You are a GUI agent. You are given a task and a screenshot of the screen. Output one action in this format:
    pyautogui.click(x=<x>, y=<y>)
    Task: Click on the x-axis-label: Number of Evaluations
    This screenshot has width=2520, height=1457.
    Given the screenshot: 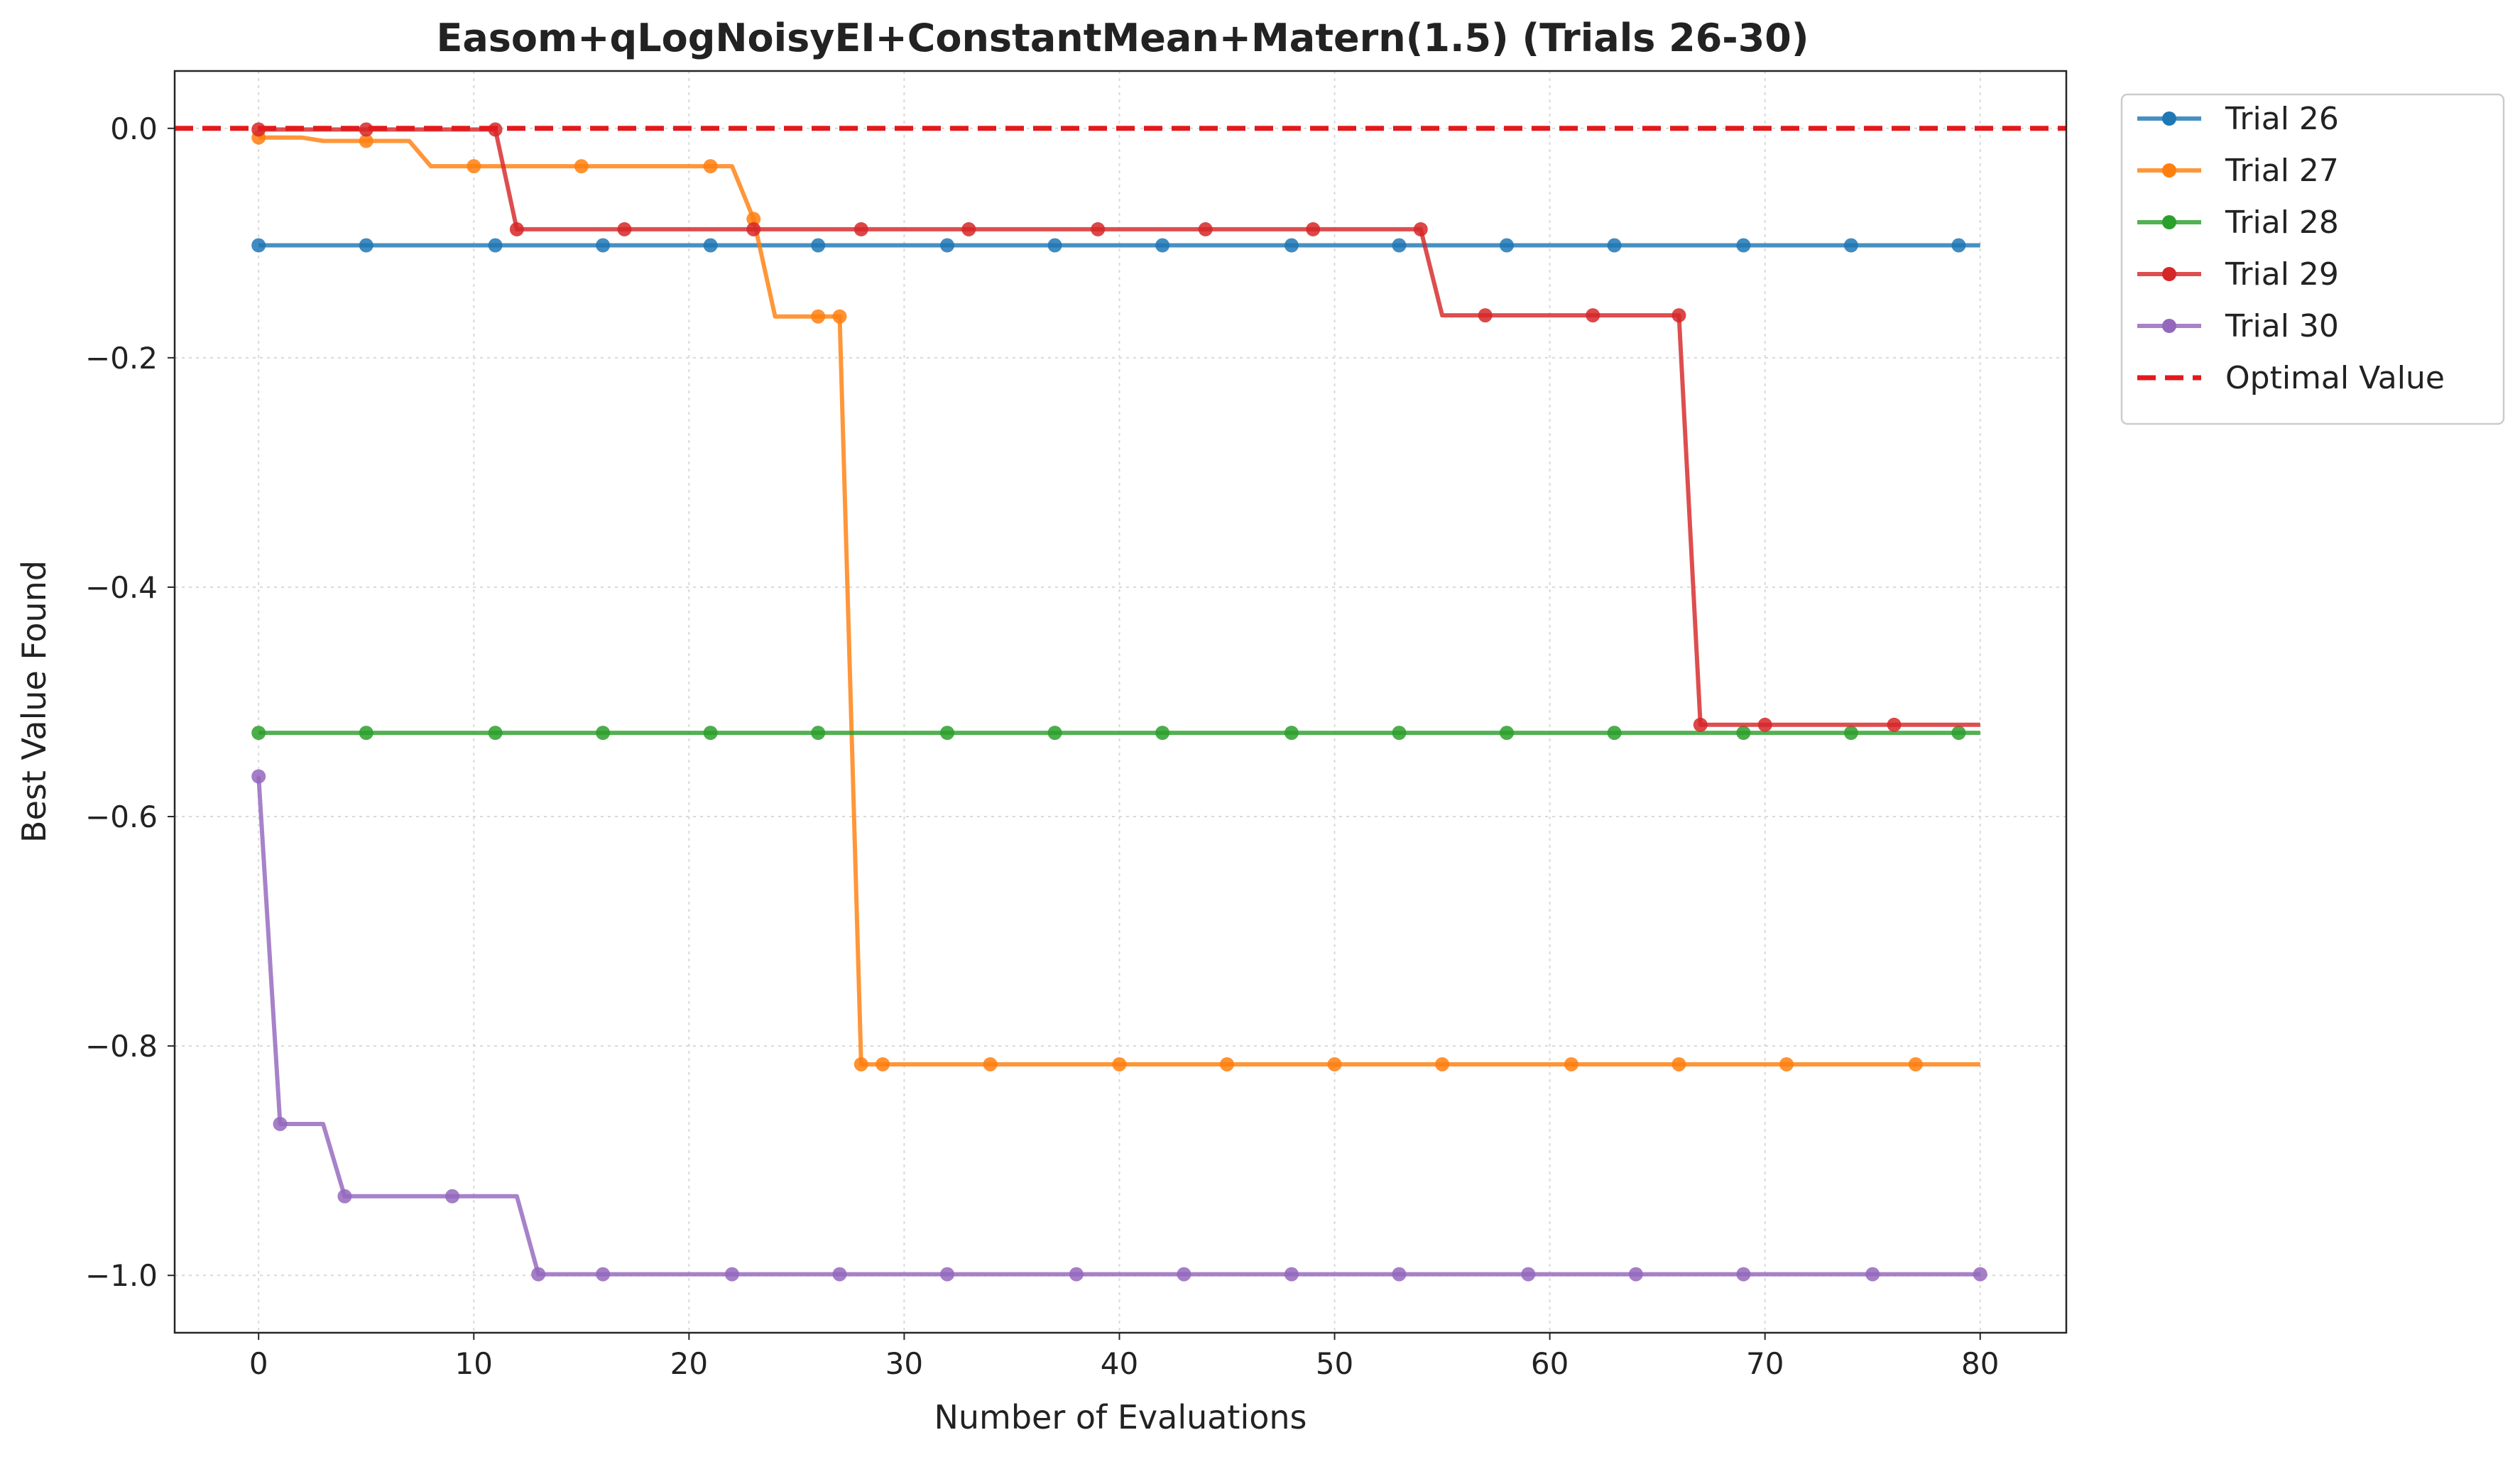 What is the action you would take?
    pyautogui.click(x=1120, y=1417)
    